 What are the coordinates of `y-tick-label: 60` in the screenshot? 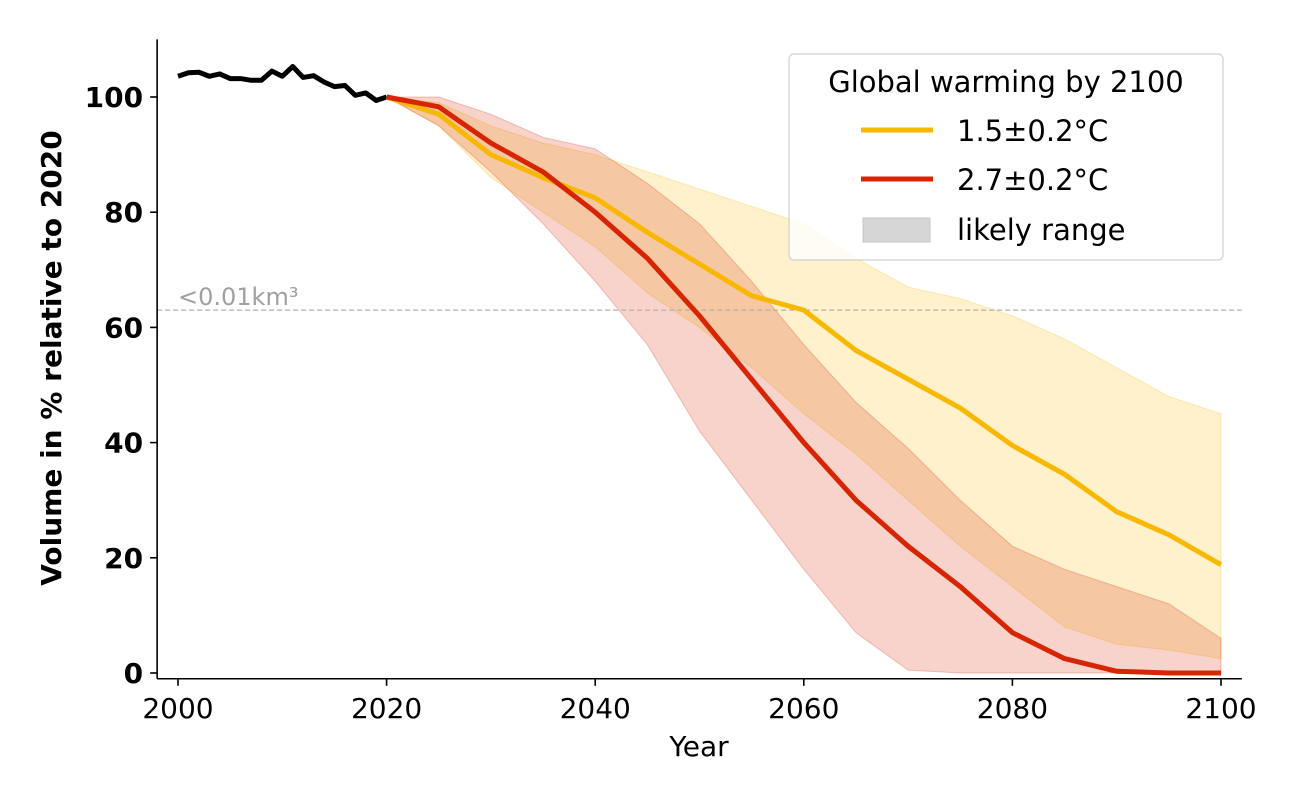 It's located at (123, 327).